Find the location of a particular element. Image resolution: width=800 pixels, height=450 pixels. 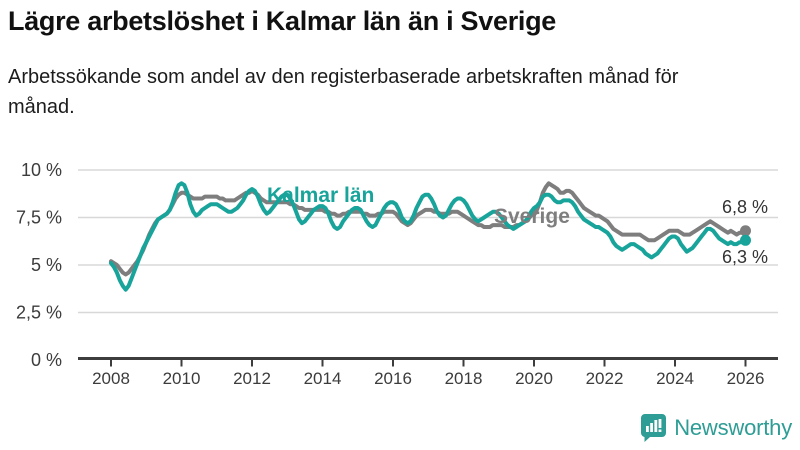

y-tick-label: 0 % is located at coordinates (46, 360).